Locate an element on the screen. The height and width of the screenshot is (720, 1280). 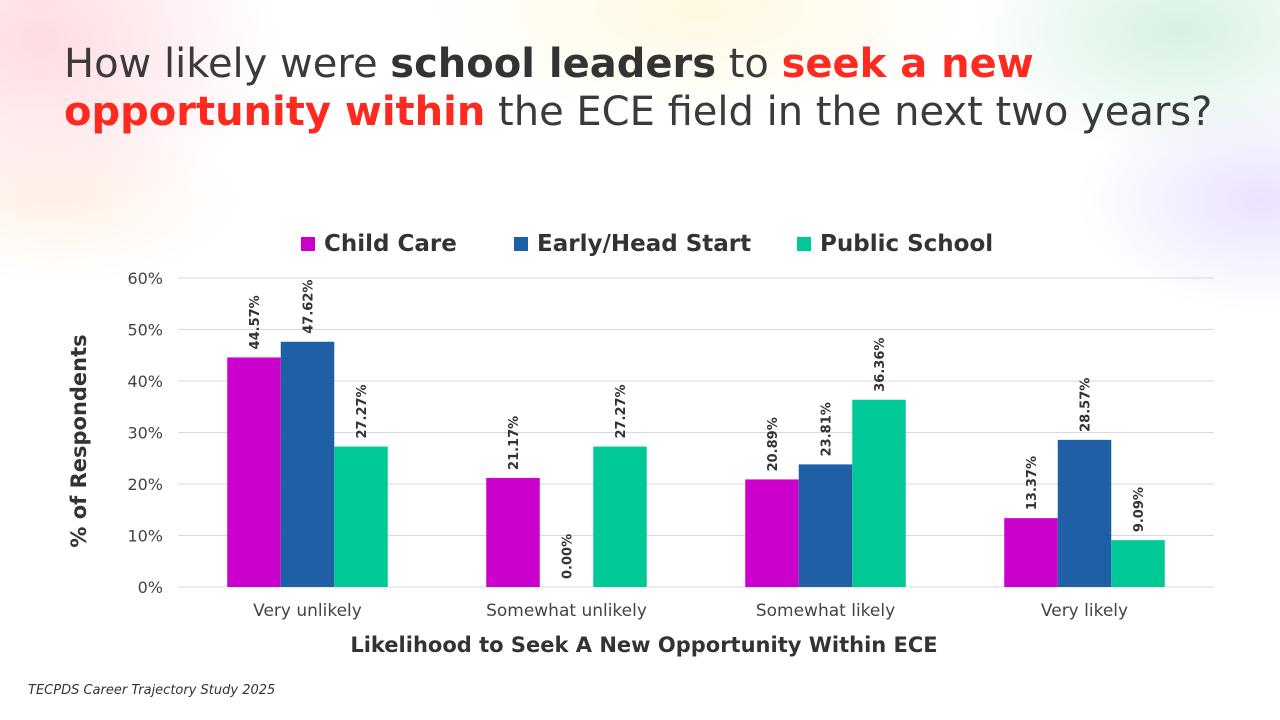
y-axis-ticks: 0% 10% 20% 30% 40% 50% 60% is located at coordinates (145, 433).